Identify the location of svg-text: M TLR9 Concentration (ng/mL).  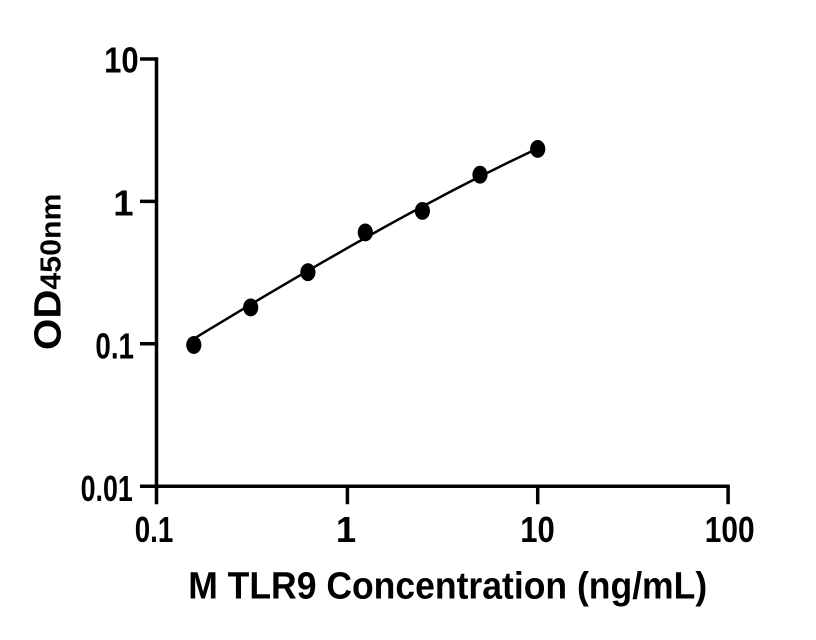
(447, 586).